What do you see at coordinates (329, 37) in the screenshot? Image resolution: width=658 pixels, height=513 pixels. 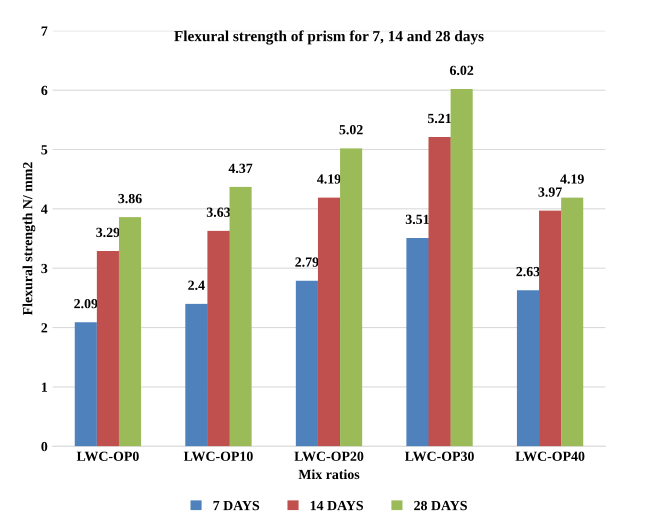 I see `chart-title: Flexural strength of prism for 7, 14 and 28 days` at bounding box center [329, 37].